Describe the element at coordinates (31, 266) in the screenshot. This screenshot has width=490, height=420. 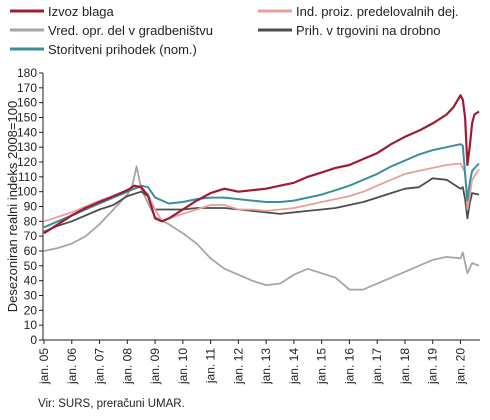
I see `y-tick-label: 50` at that location.